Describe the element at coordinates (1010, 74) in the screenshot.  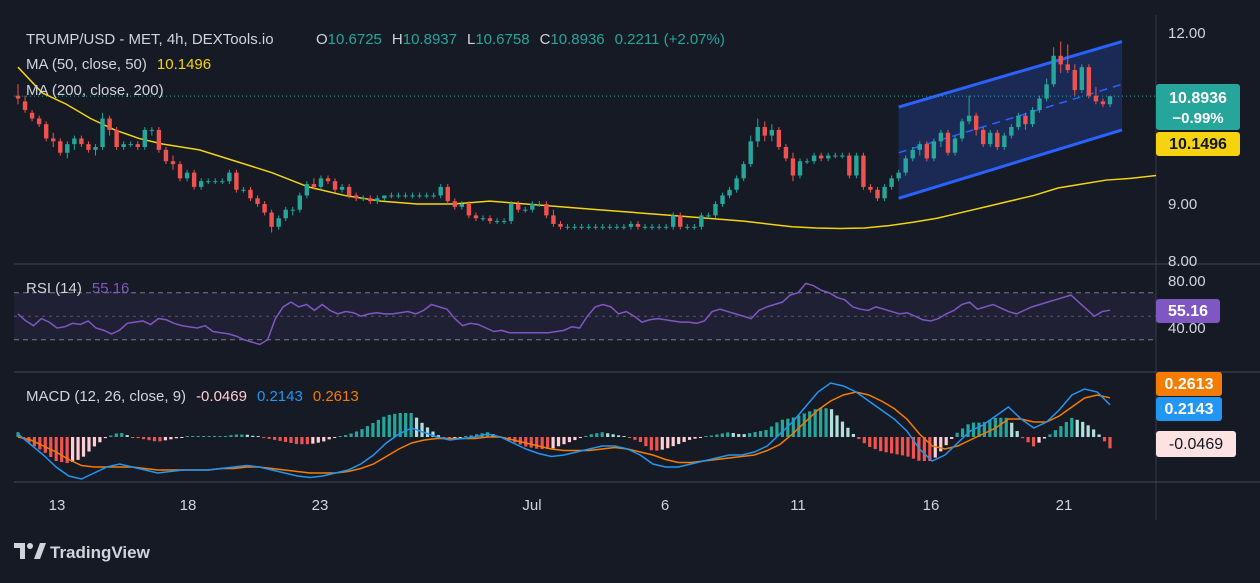
I see `channel-upper-line` at that location.